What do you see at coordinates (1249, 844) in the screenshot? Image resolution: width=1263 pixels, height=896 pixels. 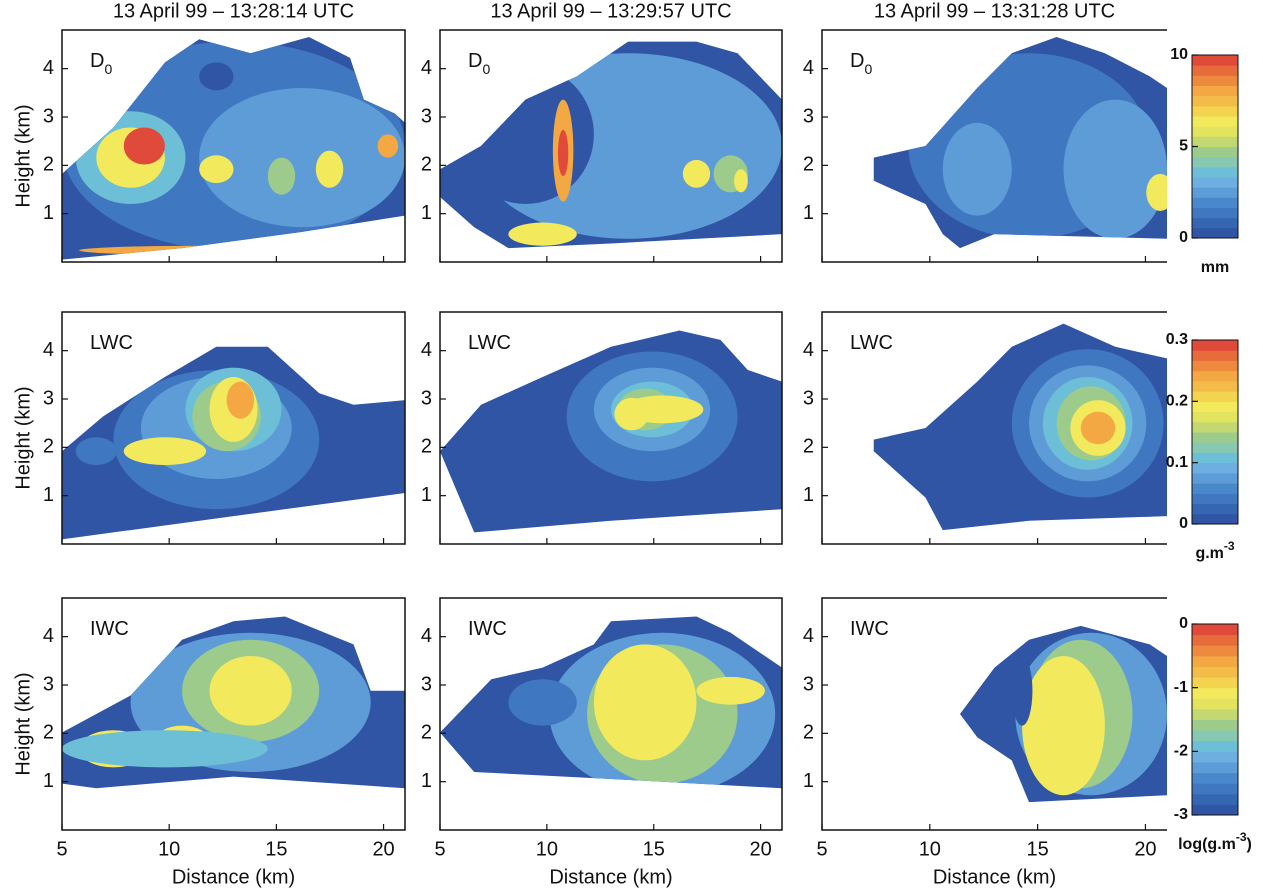 I see `unit-end: )` at bounding box center [1249, 844].